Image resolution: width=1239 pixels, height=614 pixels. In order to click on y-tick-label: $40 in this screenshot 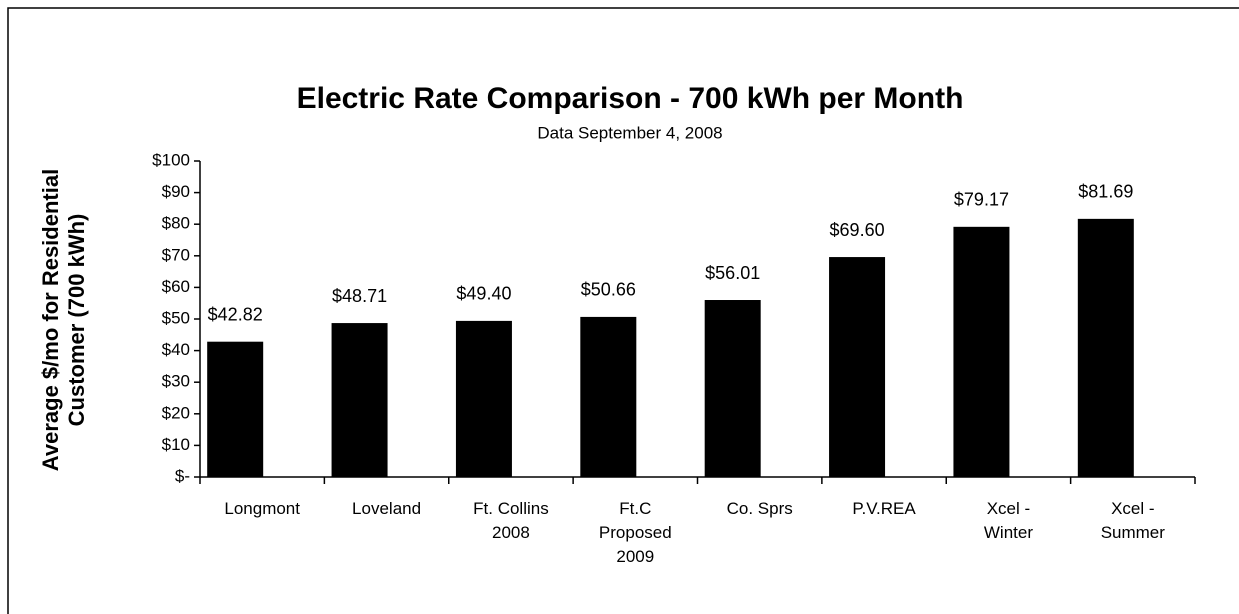, I will do `click(176, 349)`.